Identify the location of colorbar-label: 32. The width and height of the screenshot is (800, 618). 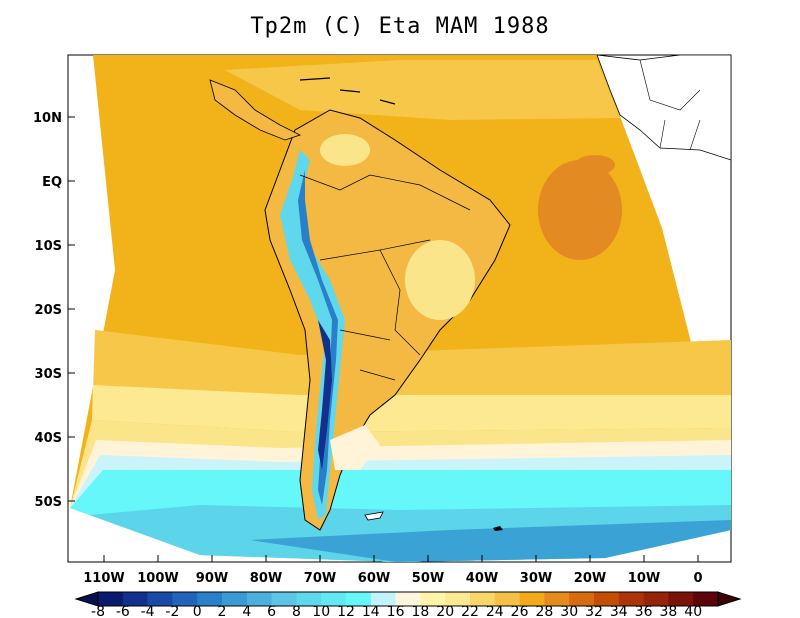
(594, 611).